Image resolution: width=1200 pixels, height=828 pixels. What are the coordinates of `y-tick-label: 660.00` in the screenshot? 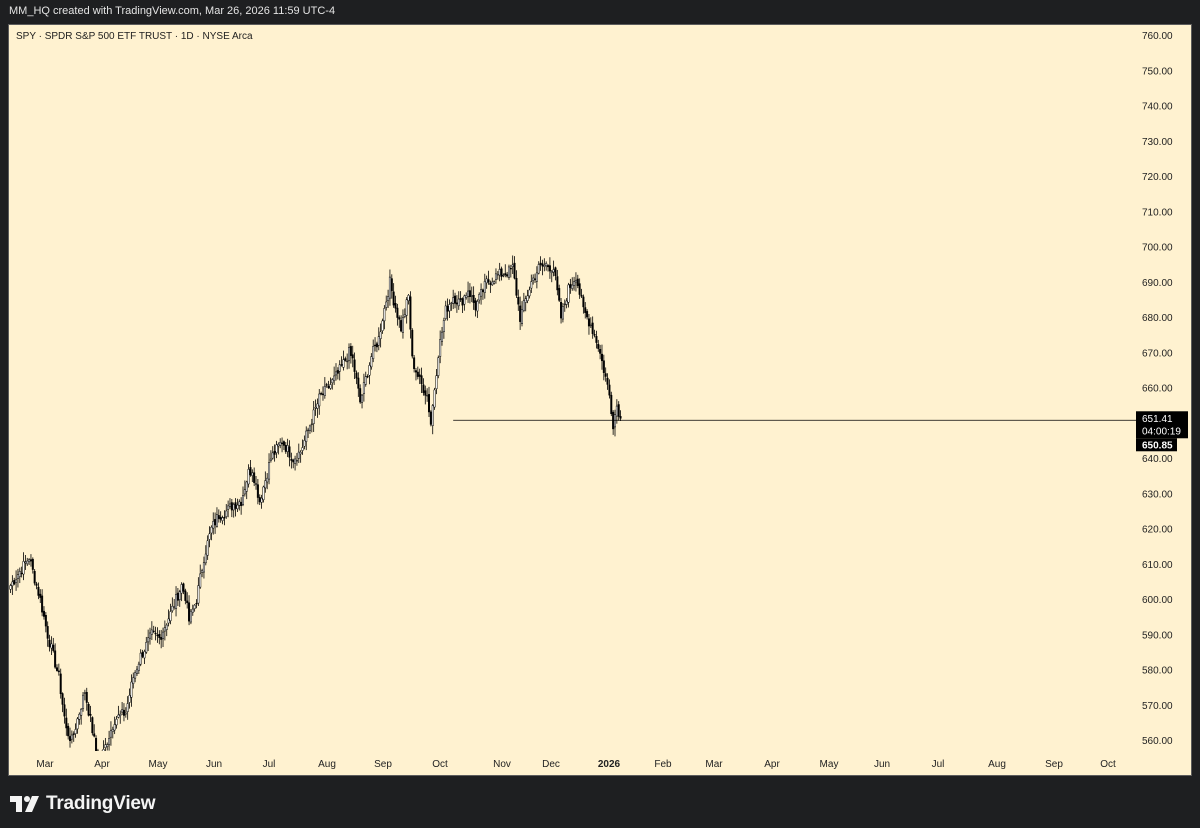 It's located at (1157, 389).